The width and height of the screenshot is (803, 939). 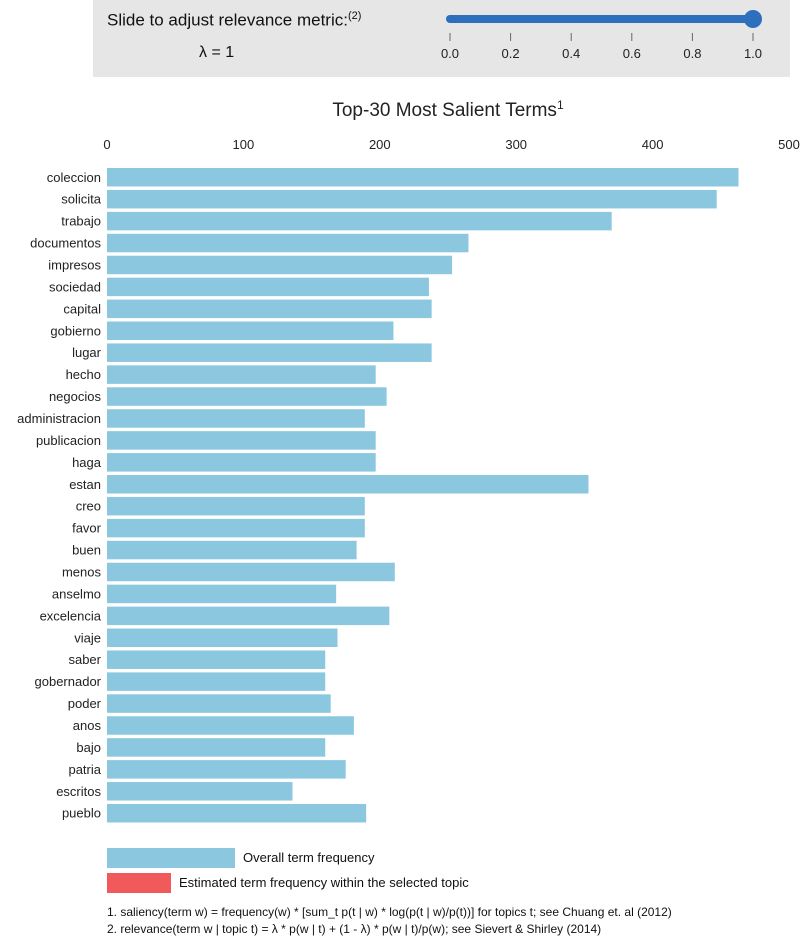 I want to click on bar-administracion, so click(x=236, y=418).